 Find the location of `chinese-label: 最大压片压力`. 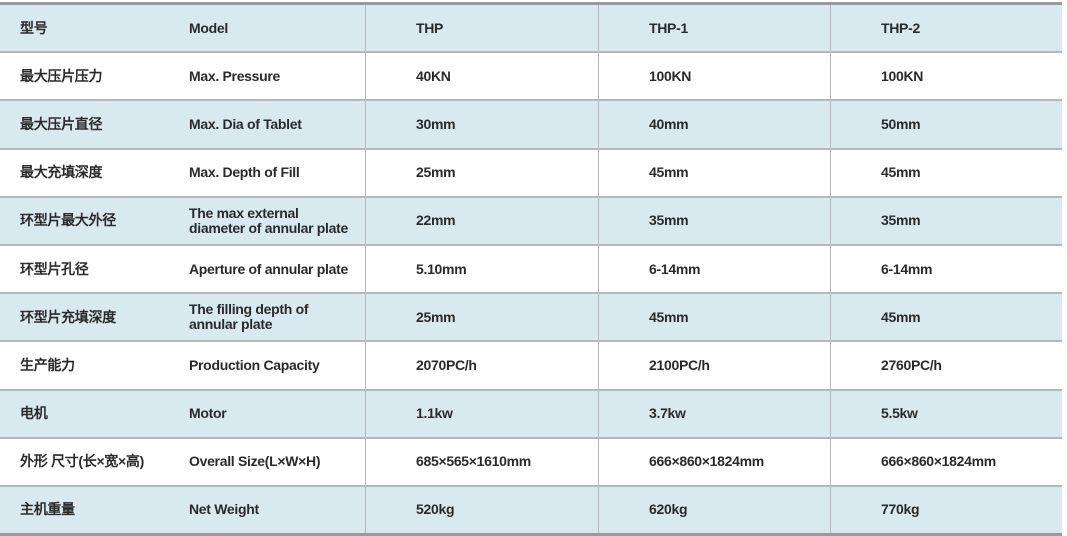

chinese-label: 最大压片压力 is located at coordinates (91, 76).